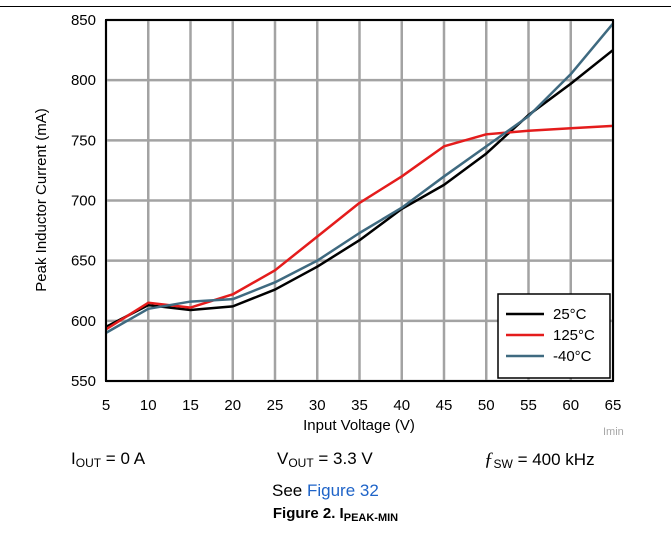  Describe the element at coordinates (570, 405) in the screenshot. I see `x-tick-label: 60` at that location.